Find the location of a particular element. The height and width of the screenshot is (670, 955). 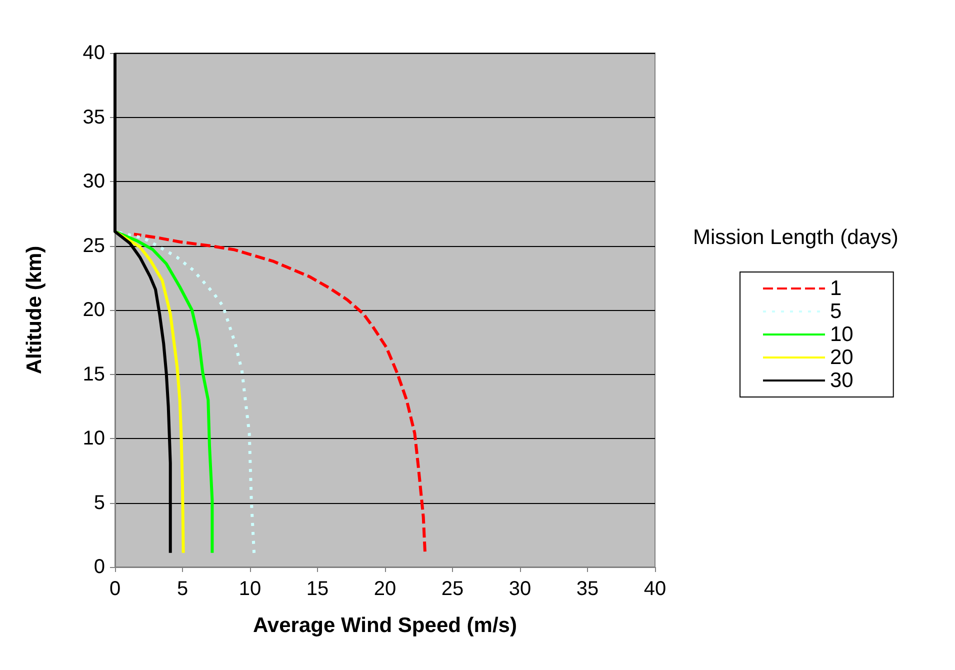

x-tick-label: 15 is located at coordinates (317, 589).